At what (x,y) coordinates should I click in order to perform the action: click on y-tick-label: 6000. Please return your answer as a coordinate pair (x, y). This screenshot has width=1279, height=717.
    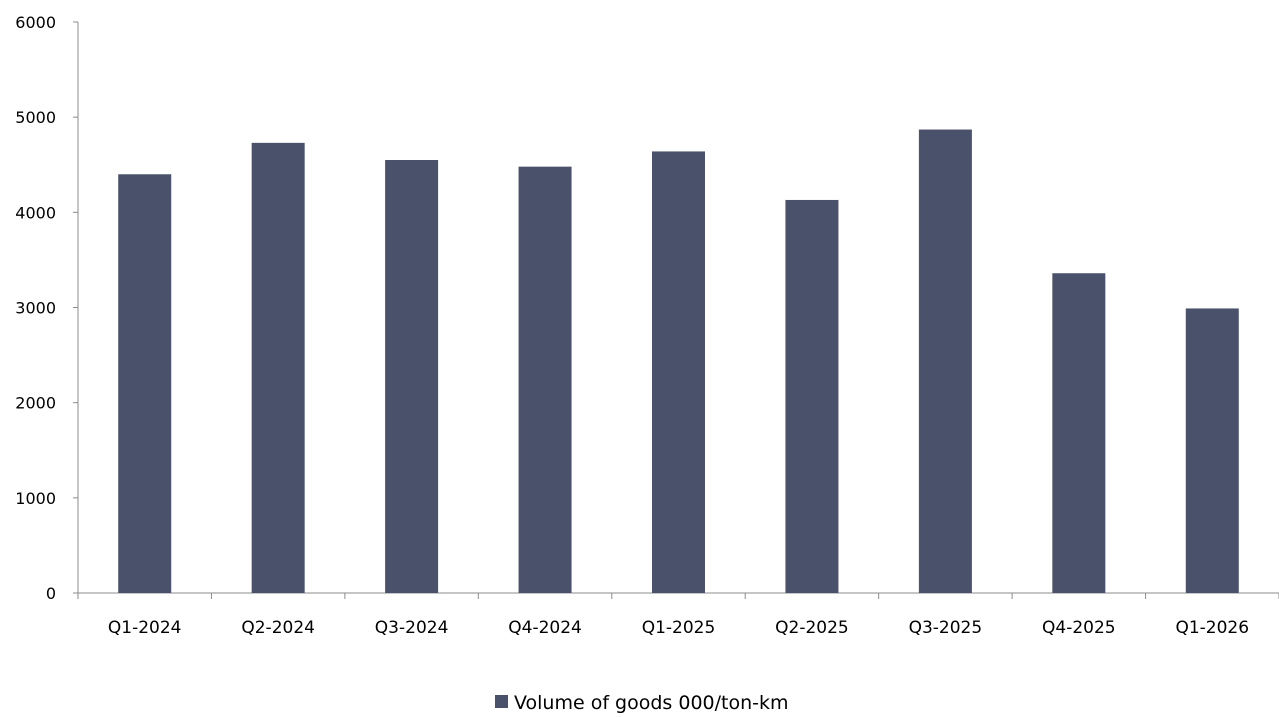
    Looking at the image, I should click on (35, 22).